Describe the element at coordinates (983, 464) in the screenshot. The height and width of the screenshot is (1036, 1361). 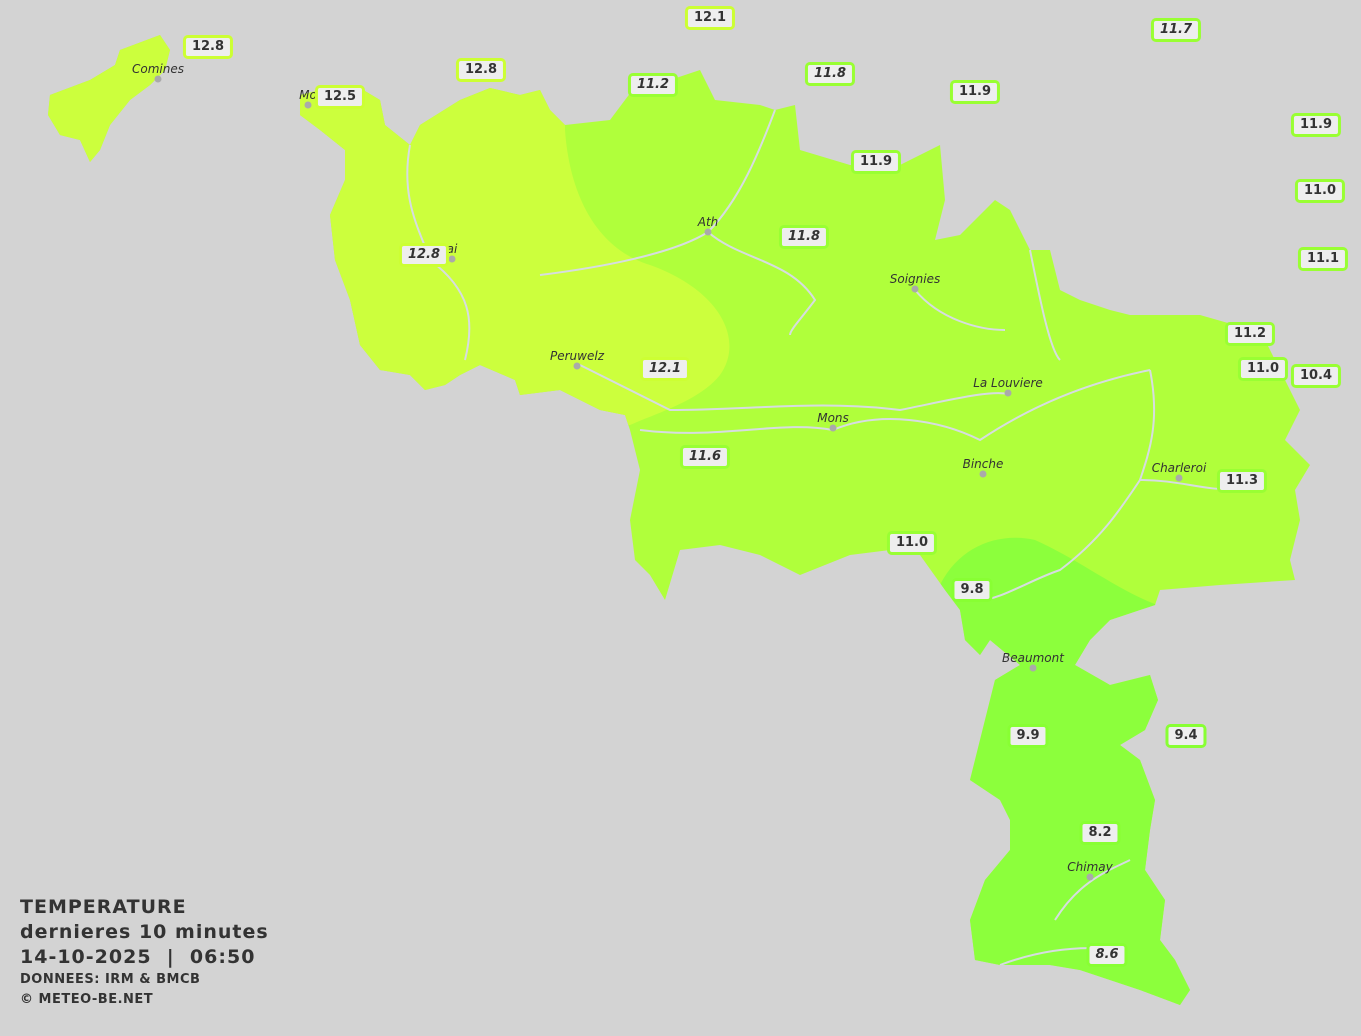
I see `city-label: Binche` at that location.